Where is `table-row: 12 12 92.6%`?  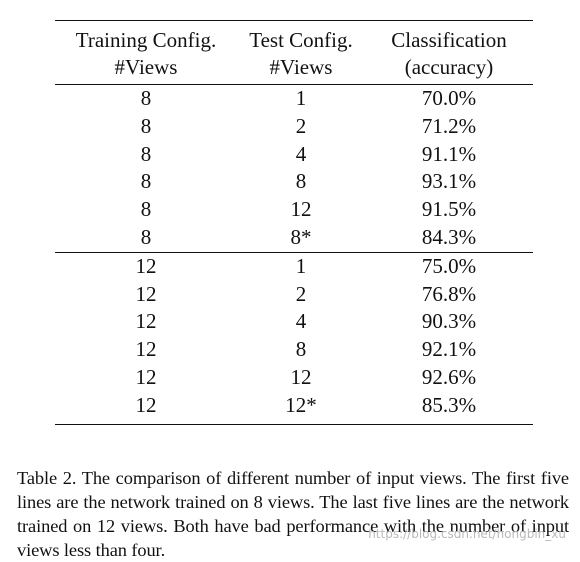 table-row: 12 12 92.6% is located at coordinates (294, 378).